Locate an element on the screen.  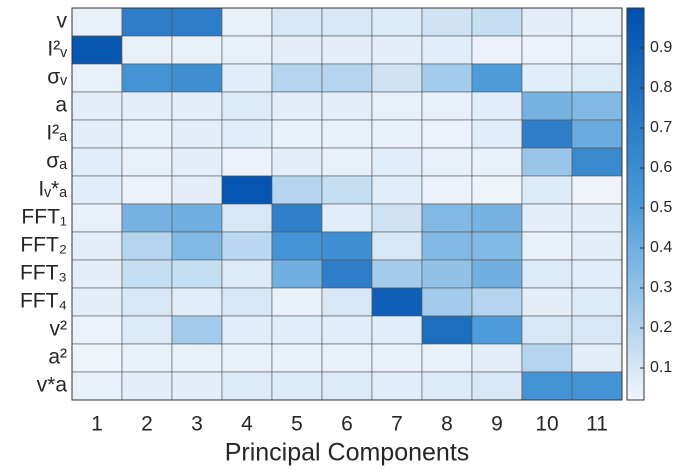
y-tick-label: FFT₃ is located at coordinates (43, 273).